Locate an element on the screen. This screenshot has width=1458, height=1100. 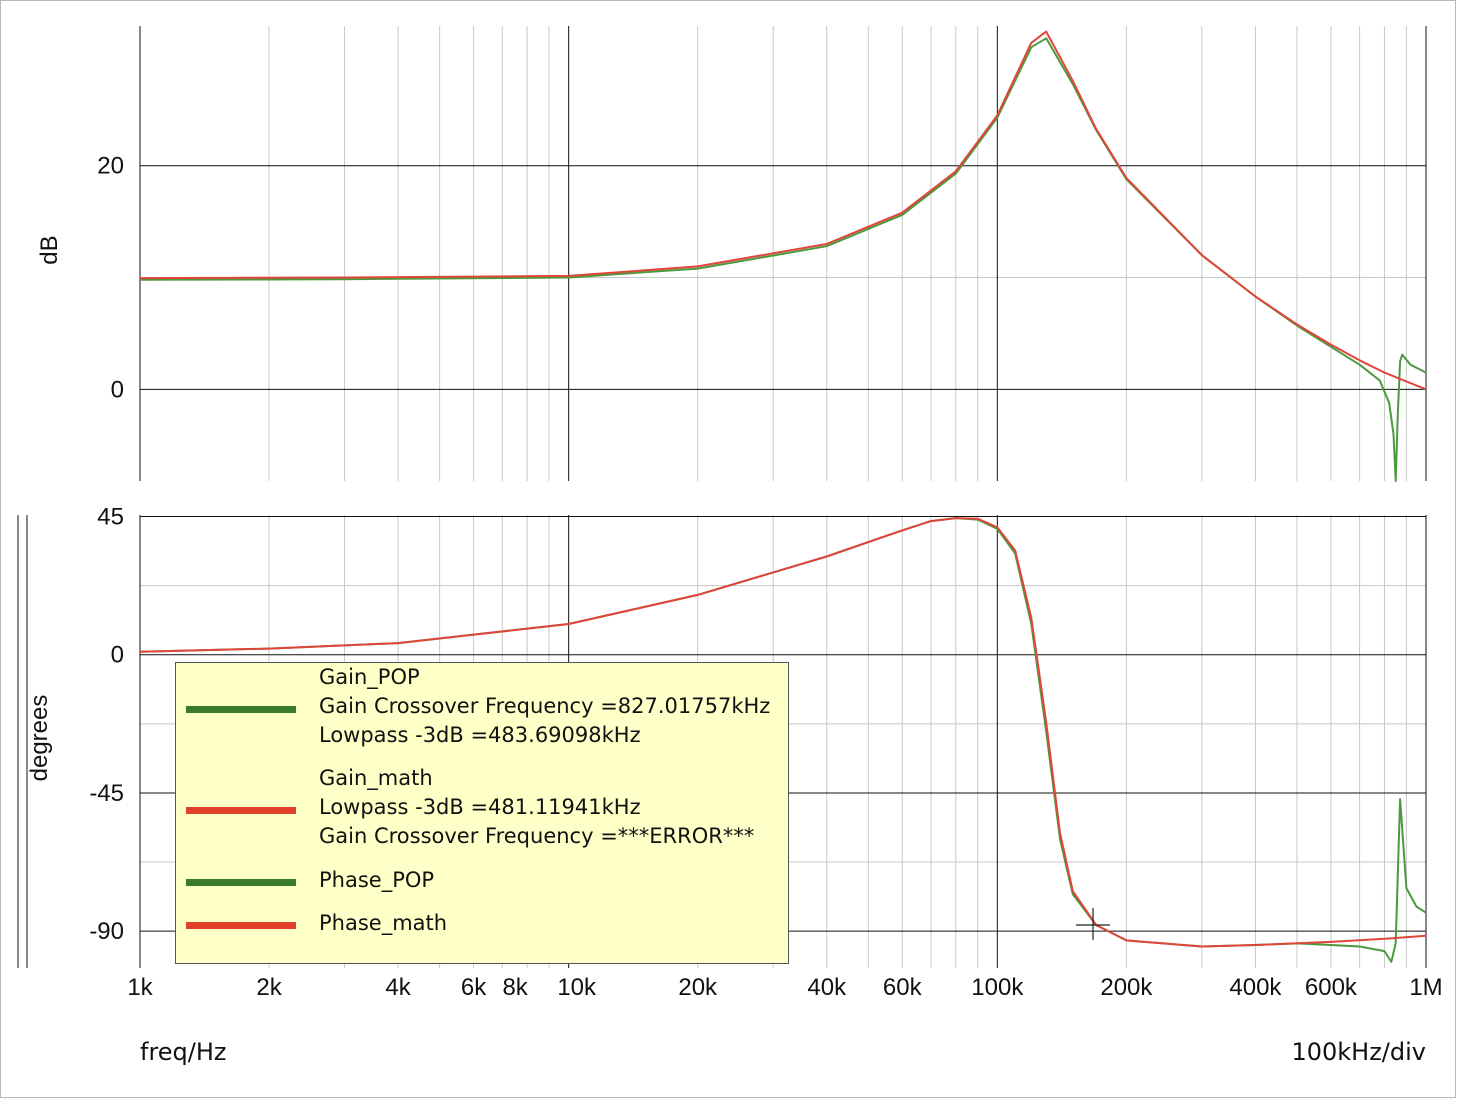
x-tick-label: 40k is located at coordinates (827, 987).